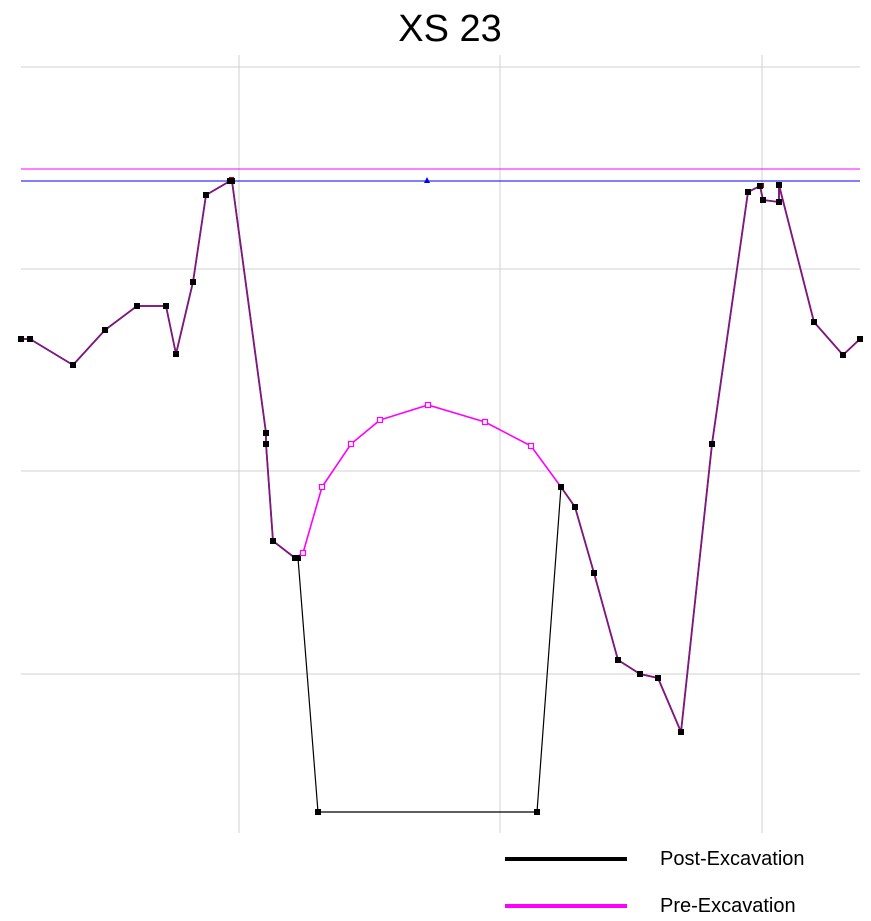 Image resolution: width=871 pixels, height=921 pixels. I want to click on legend-swatch-post-excavation, so click(566, 859).